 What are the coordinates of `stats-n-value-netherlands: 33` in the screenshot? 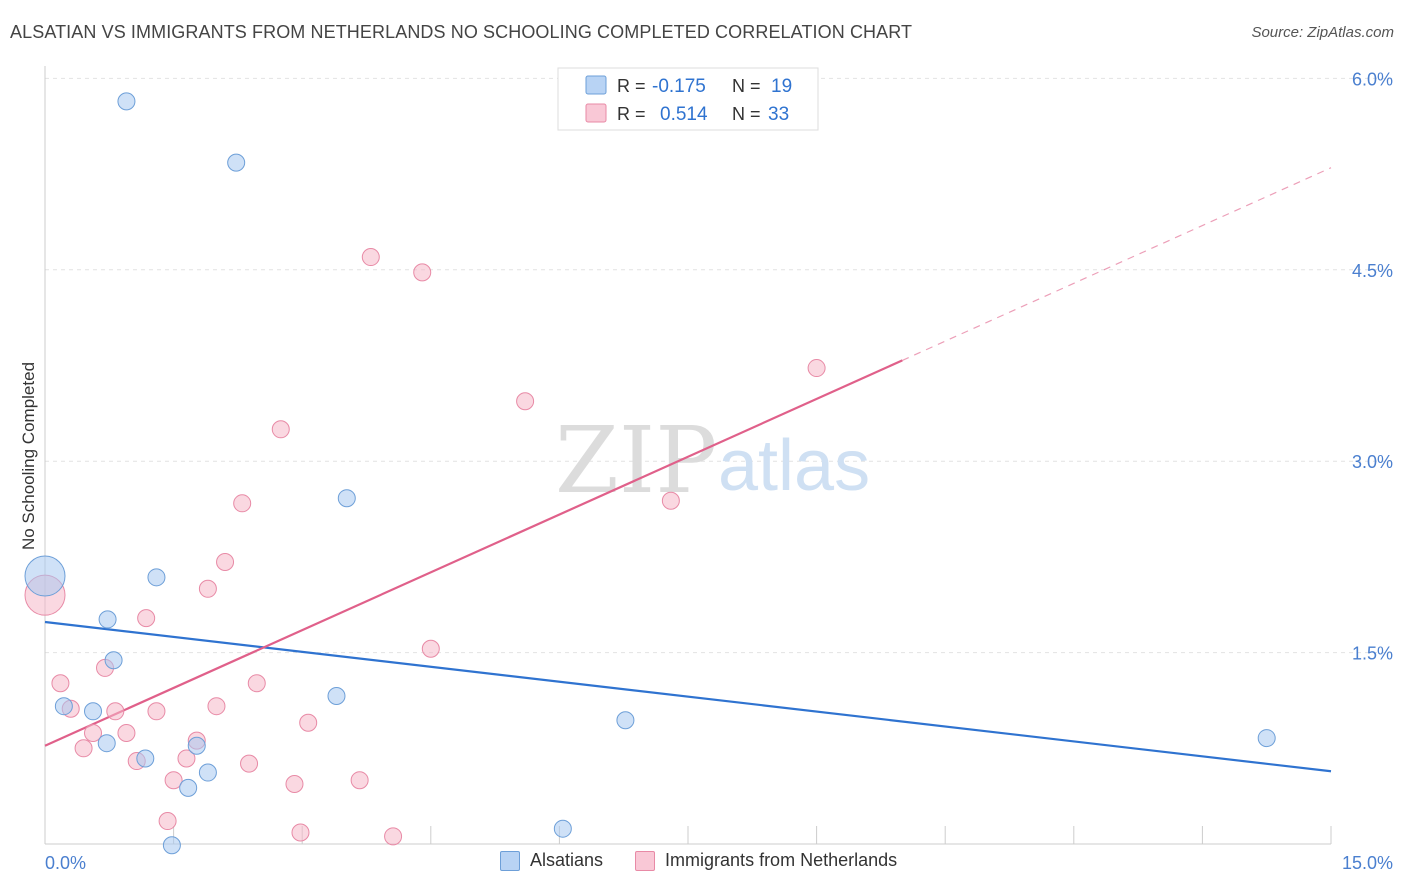 It's located at (778, 114).